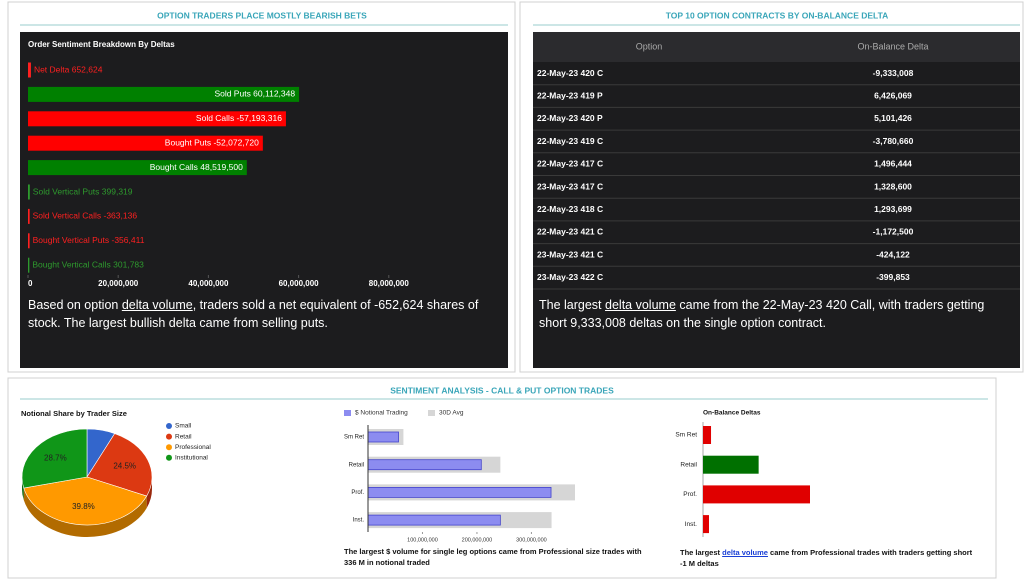  What do you see at coordinates (570, 95) in the screenshot?
I see `cell: 22-May-23 419 P` at bounding box center [570, 95].